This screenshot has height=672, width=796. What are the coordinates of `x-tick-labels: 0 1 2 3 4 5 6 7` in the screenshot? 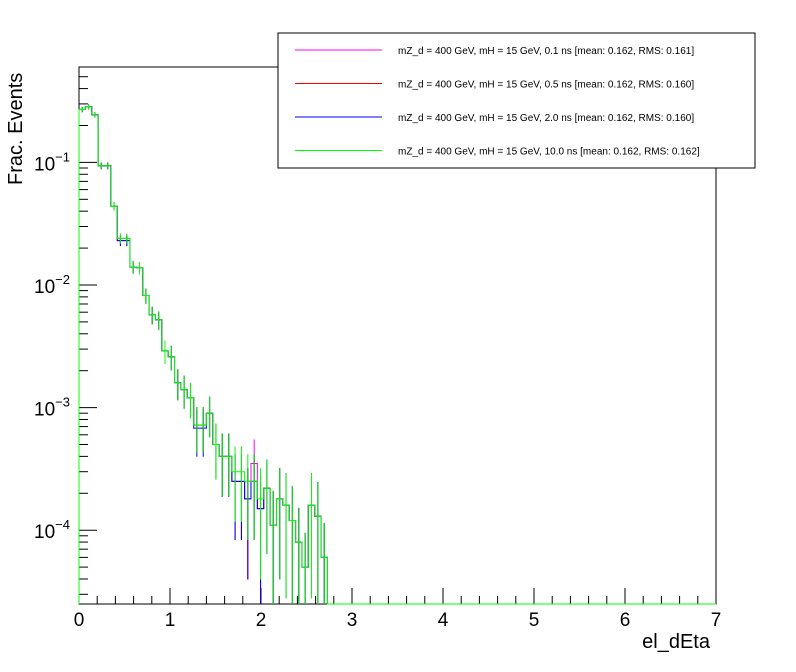 It's located at (398, 620).